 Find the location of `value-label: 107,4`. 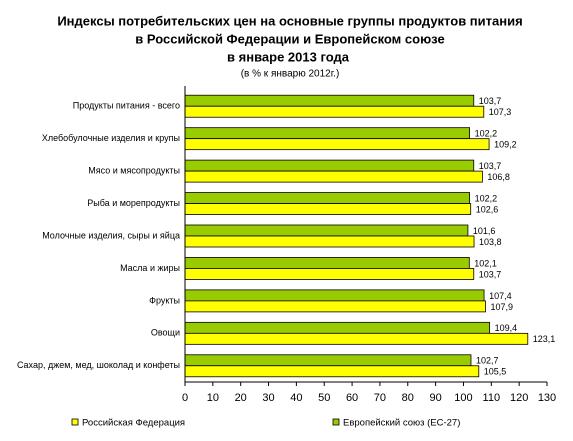

value-label: 107,4 is located at coordinates (500, 296).